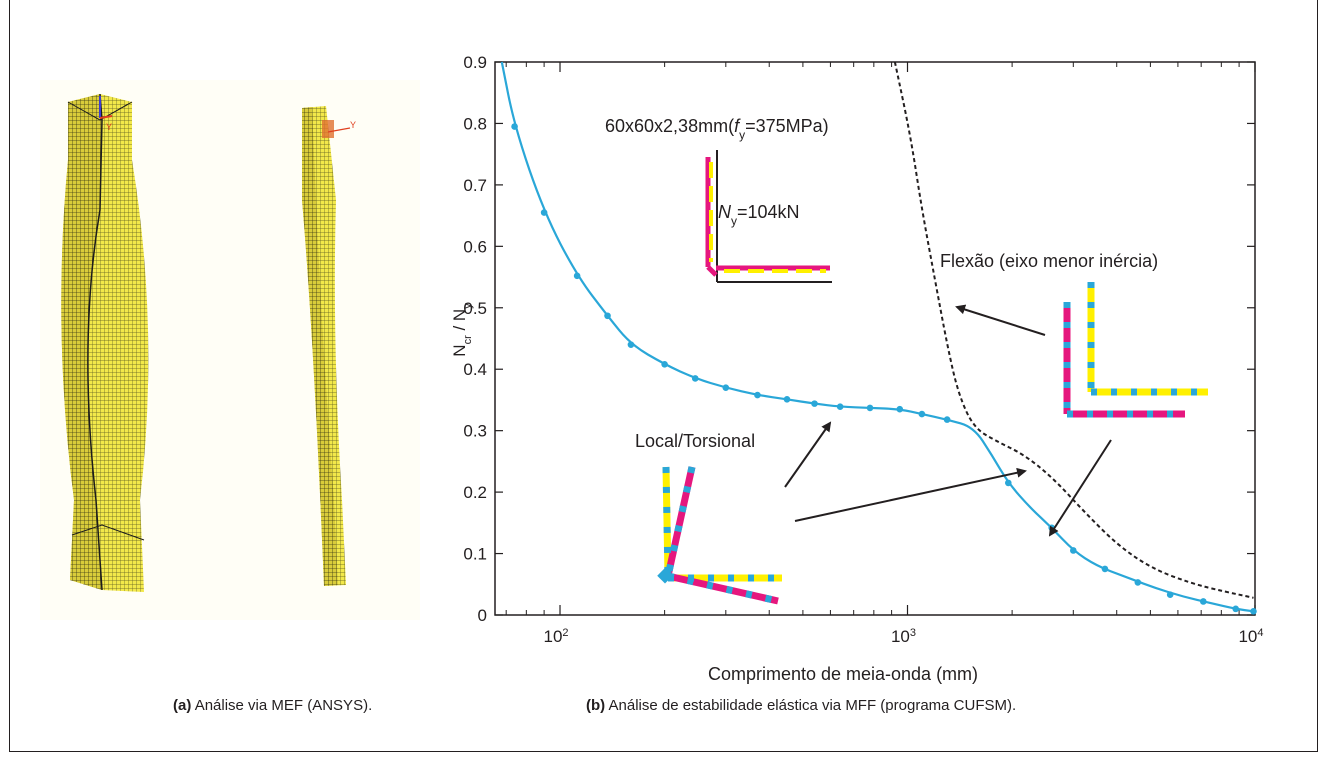 This screenshot has width=1327, height=759. I want to click on arrow-distortional, so click(1080, 488).